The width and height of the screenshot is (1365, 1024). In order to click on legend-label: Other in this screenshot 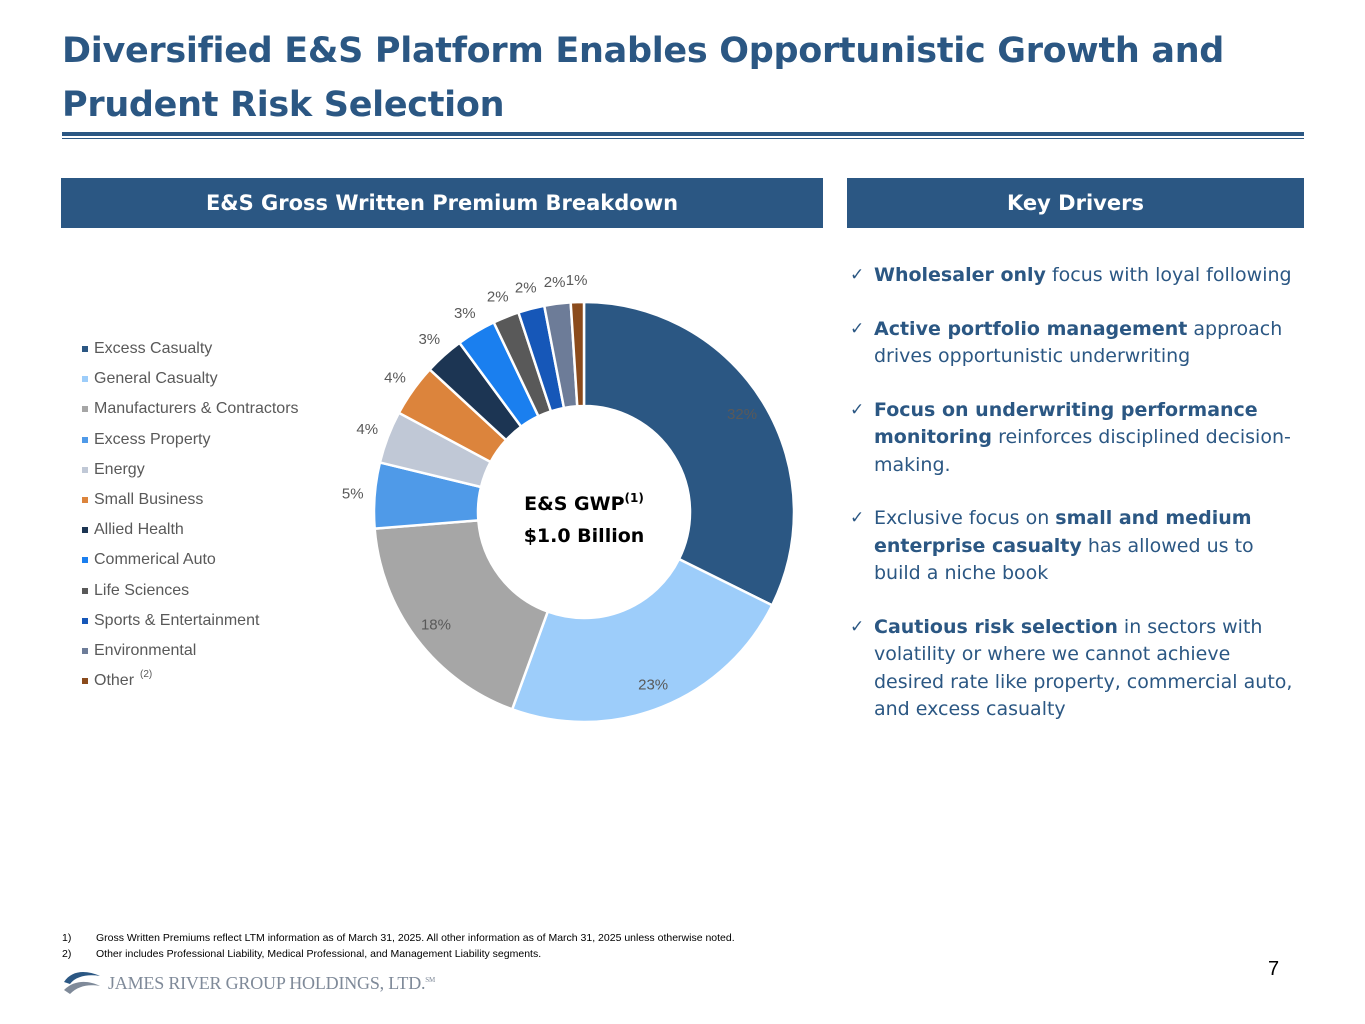, I will do `click(114, 681)`.